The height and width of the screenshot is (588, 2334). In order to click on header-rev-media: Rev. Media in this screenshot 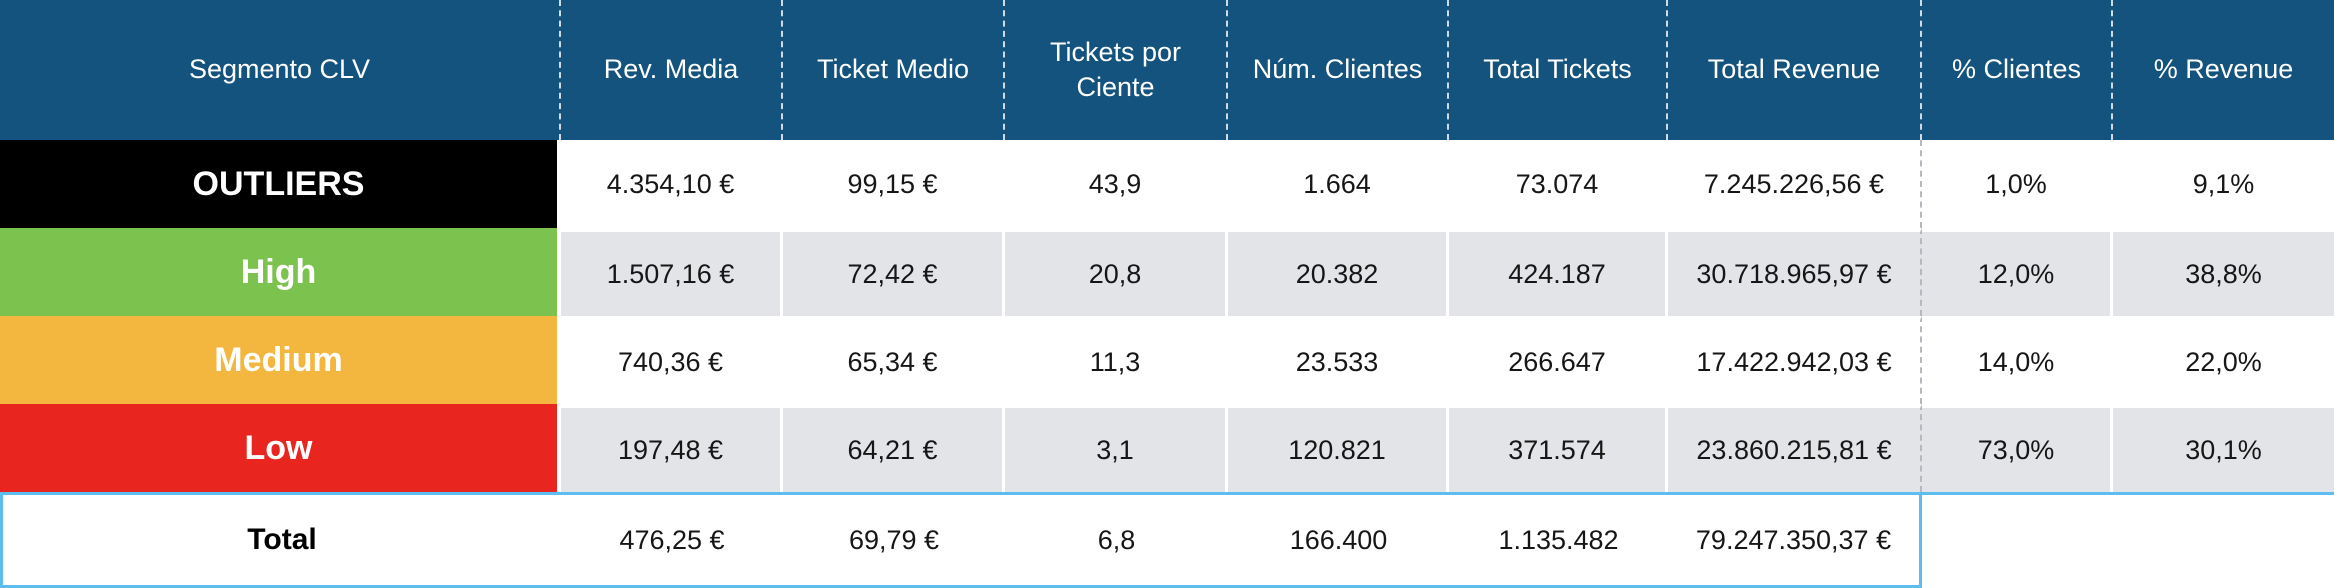, I will do `click(672, 70)`.